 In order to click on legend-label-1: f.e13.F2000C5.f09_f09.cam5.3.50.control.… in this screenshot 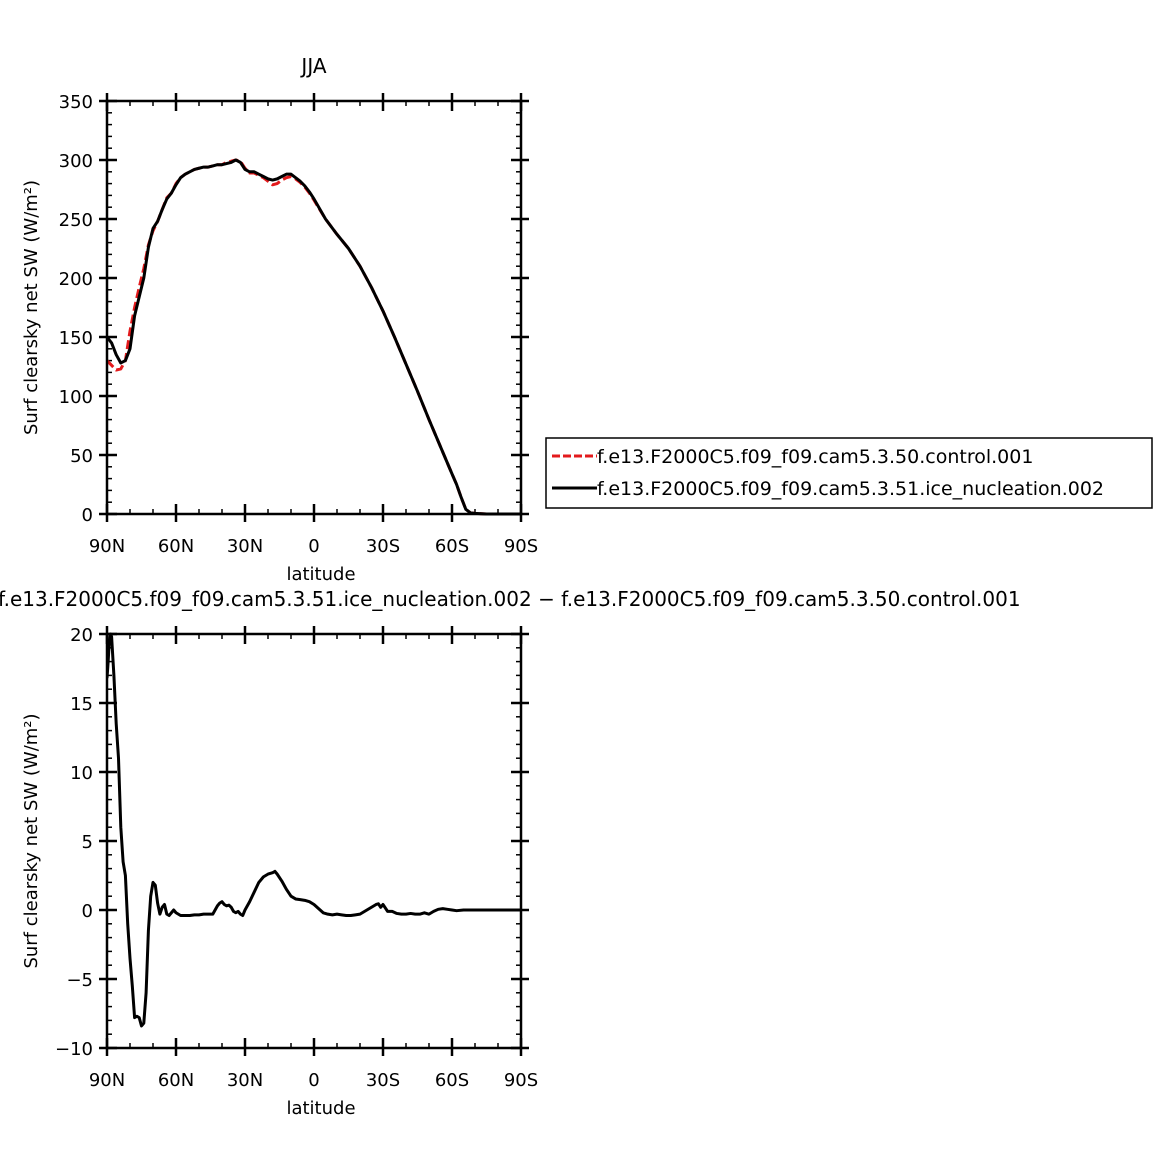, I will do `click(815, 457)`.